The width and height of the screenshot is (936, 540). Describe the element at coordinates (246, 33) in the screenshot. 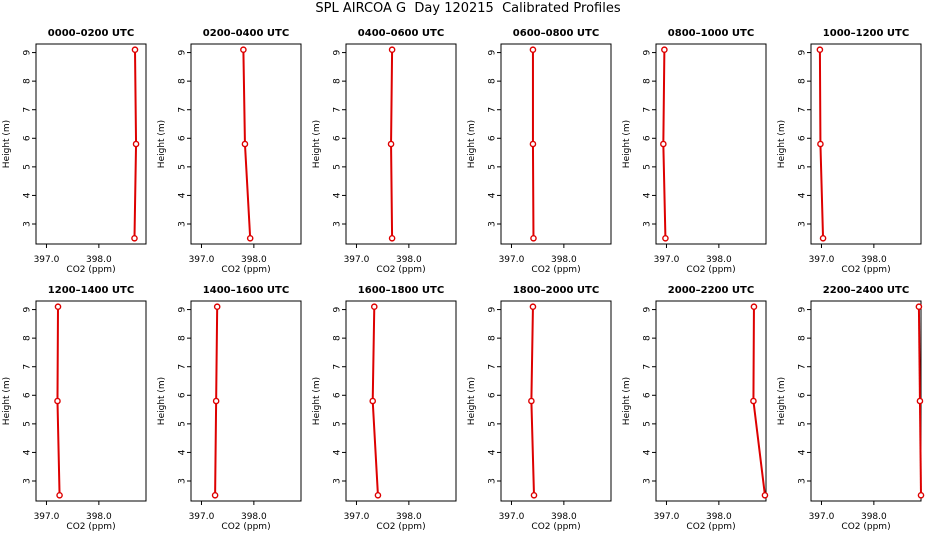

I see `panel-title: 0200–0400 UTC` at that location.